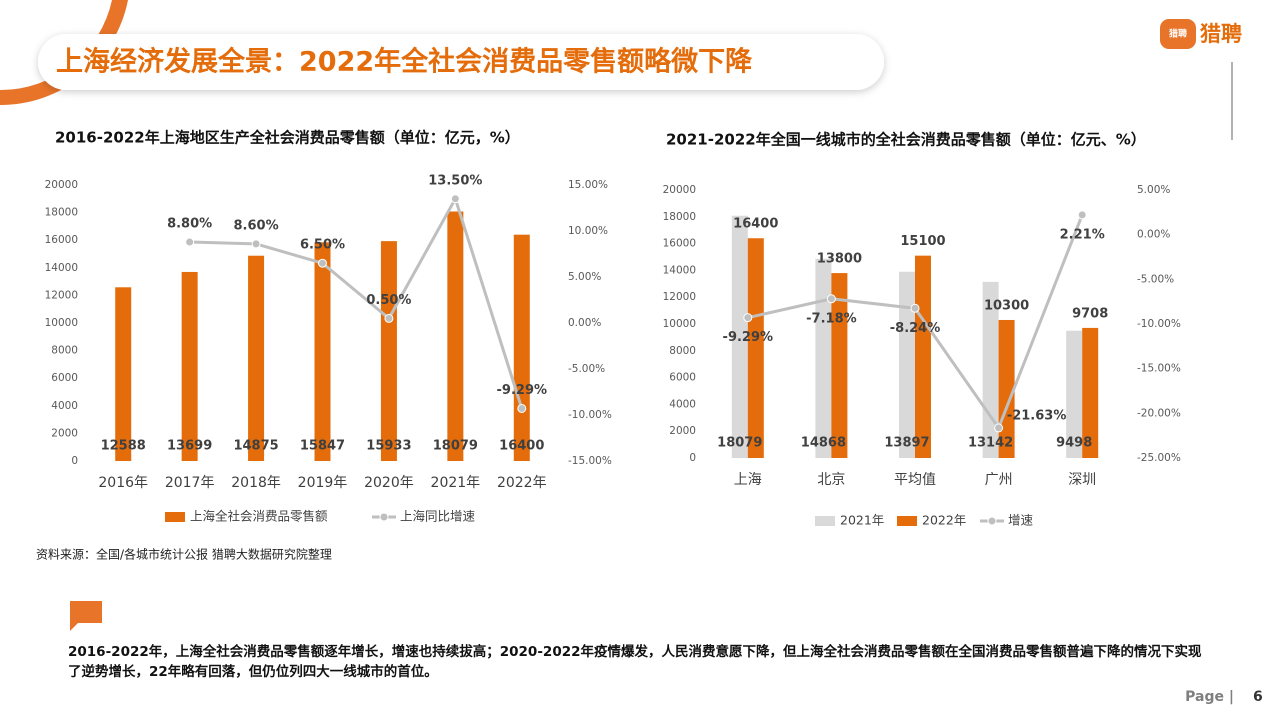  Describe the element at coordinates (1090, 313) in the screenshot. I see `bar-value-label: 9708` at that location.